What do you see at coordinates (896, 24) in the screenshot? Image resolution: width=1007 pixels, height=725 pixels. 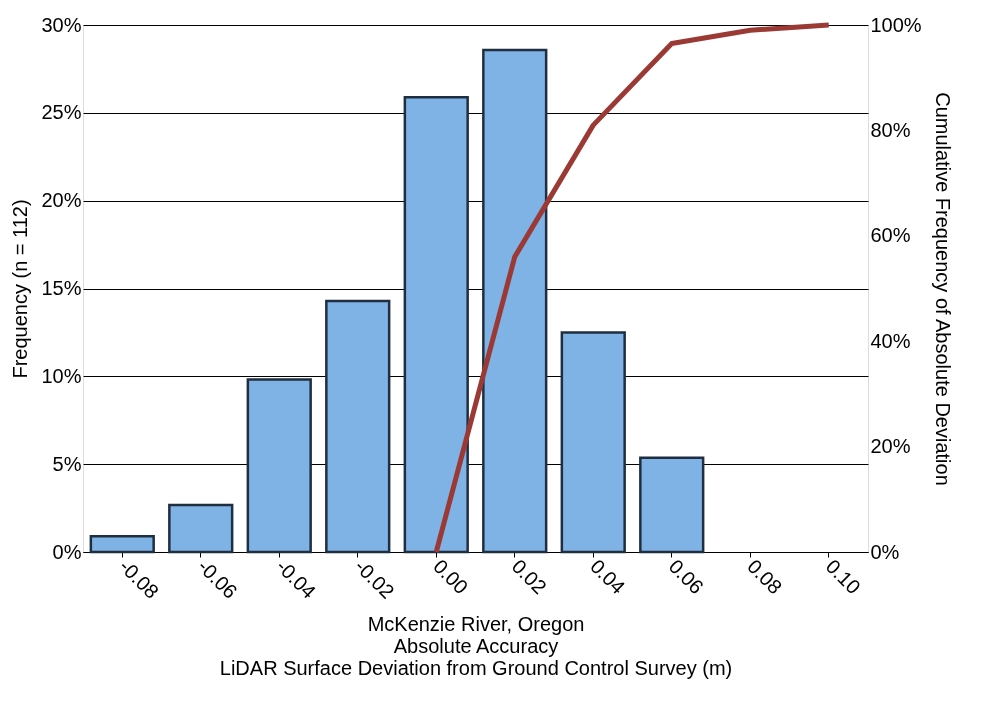 I see `y2-tick-label: 100%` at bounding box center [896, 24].